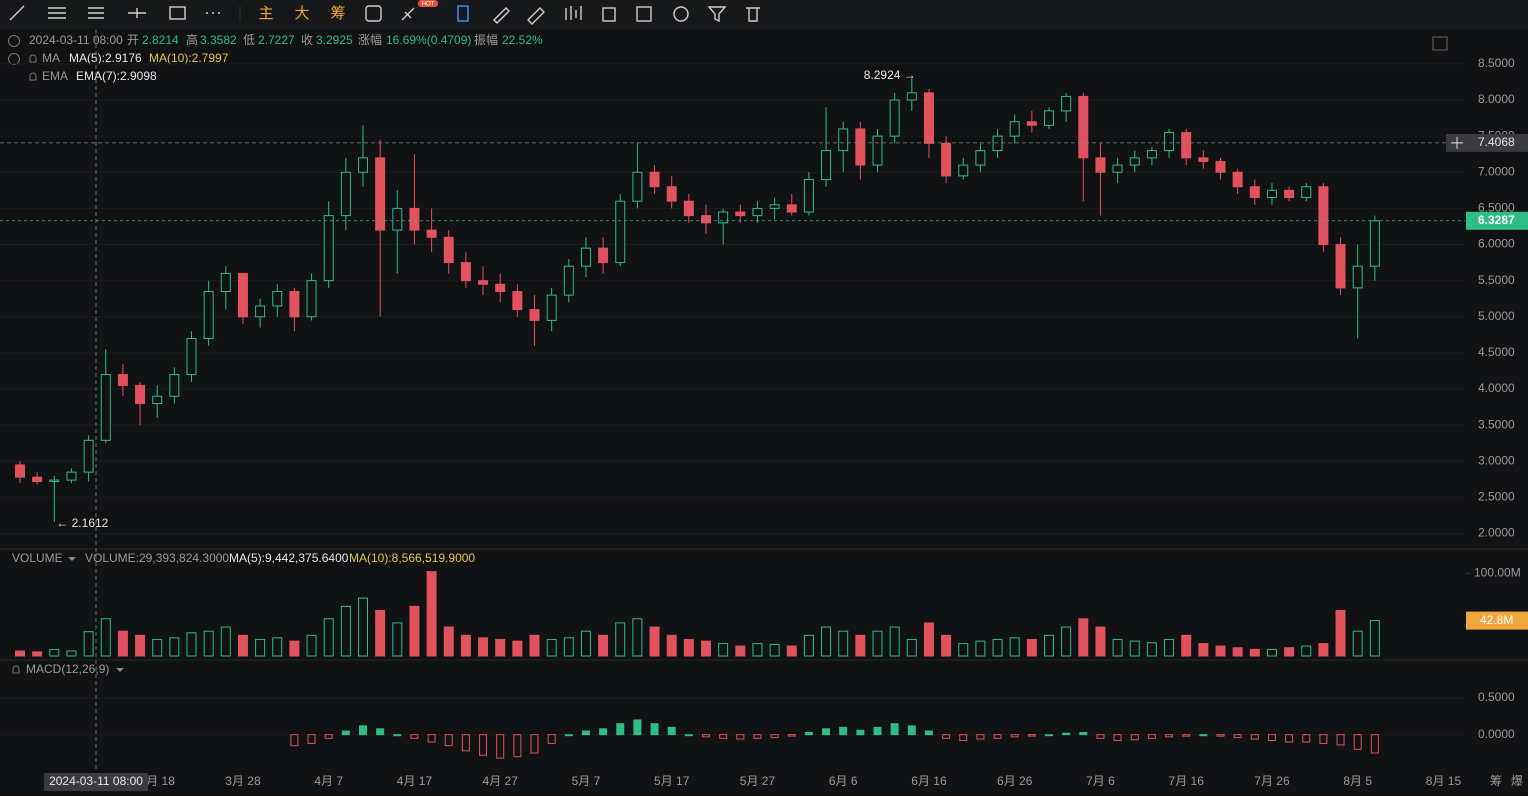 The width and height of the screenshot is (1528, 796). I want to click on tool-indicator, so click(408, 14).